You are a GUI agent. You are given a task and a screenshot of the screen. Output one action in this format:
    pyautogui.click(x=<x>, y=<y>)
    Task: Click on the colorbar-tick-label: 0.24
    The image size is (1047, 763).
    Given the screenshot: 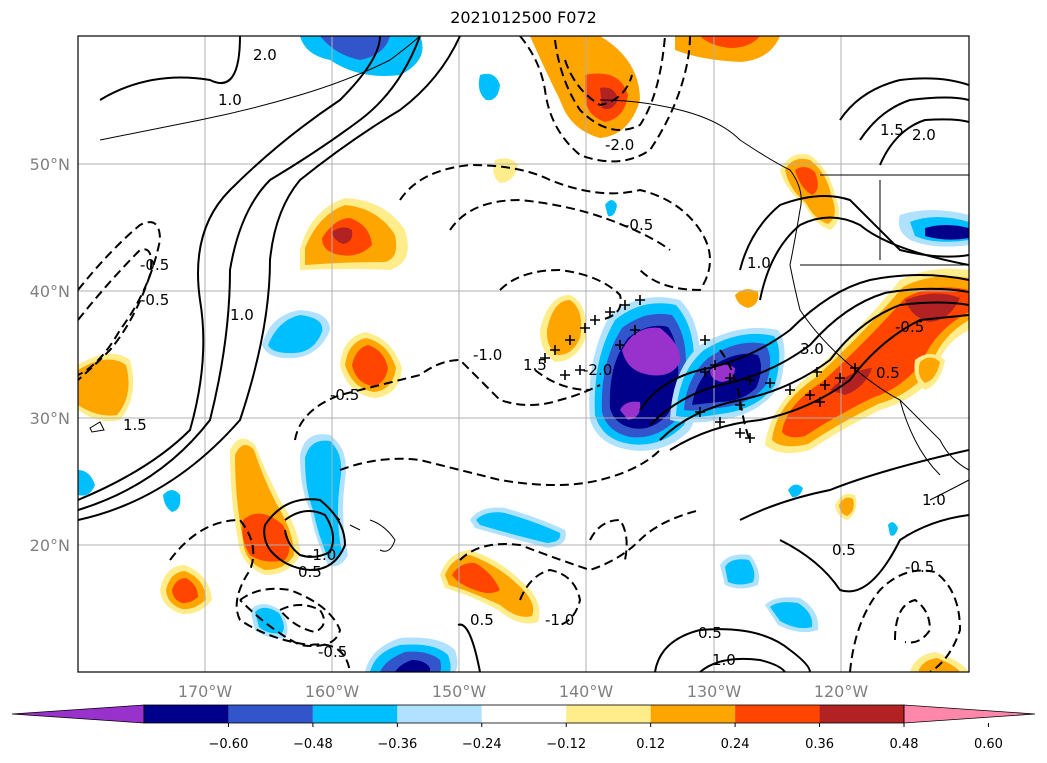 What is the action you would take?
    pyautogui.click(x=735, y=744)
    